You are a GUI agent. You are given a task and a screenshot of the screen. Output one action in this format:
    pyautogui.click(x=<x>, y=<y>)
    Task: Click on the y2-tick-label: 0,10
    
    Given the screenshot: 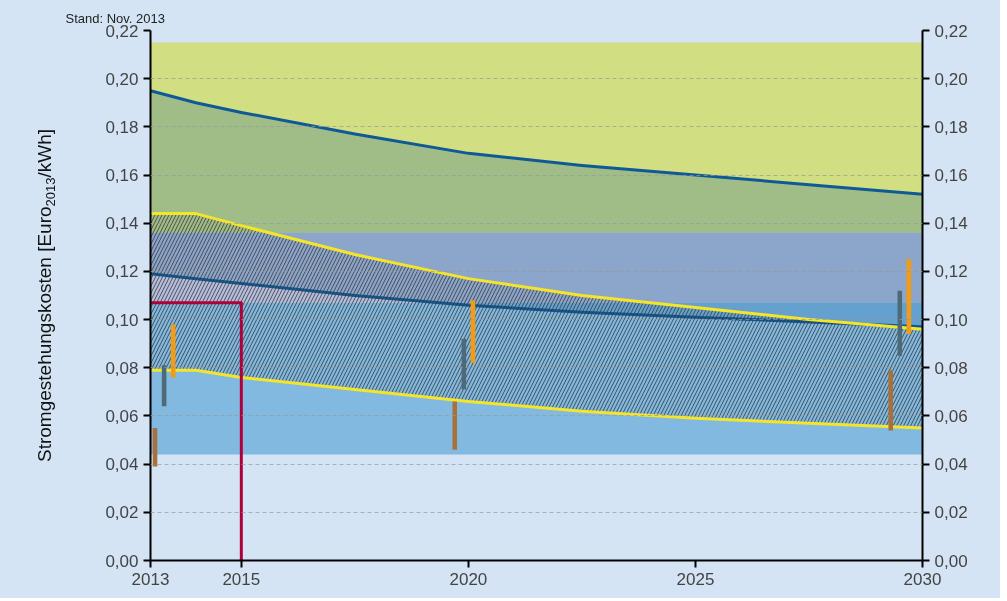 What is the action you would take?
    pyautogui.click(x=951, y=320)
    